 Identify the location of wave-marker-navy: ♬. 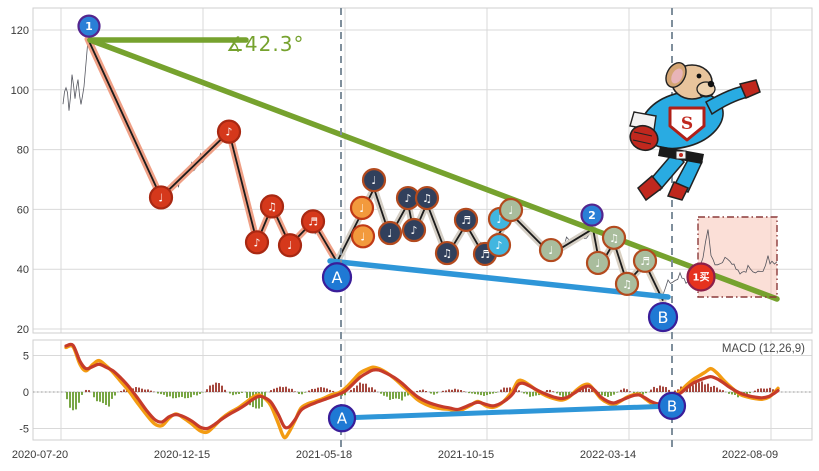
(466, 219).